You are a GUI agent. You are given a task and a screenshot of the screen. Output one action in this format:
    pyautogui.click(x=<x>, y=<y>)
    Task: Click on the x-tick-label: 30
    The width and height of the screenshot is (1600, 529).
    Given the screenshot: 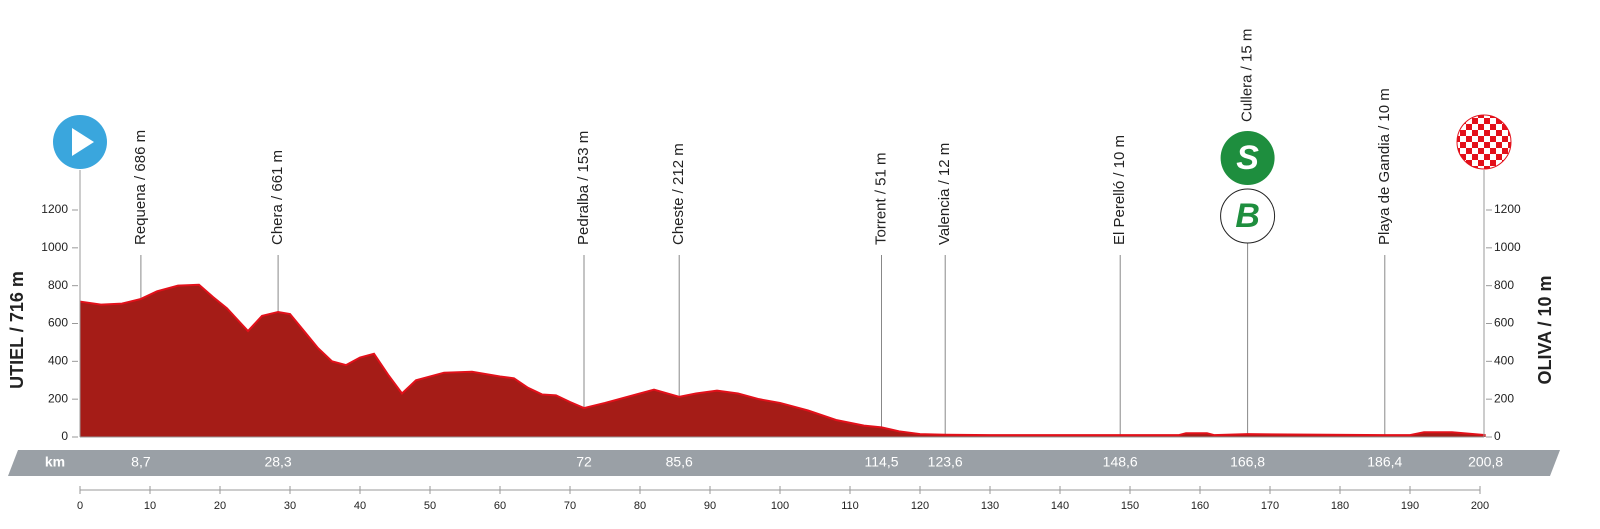 What is the action you would take?
    pyautogui.click(x=290, y=506)
    